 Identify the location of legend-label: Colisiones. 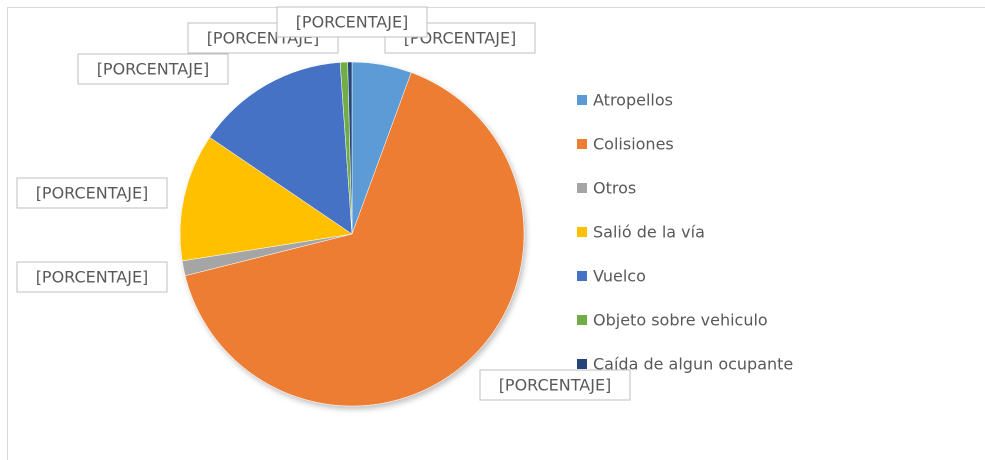
(633, 144).